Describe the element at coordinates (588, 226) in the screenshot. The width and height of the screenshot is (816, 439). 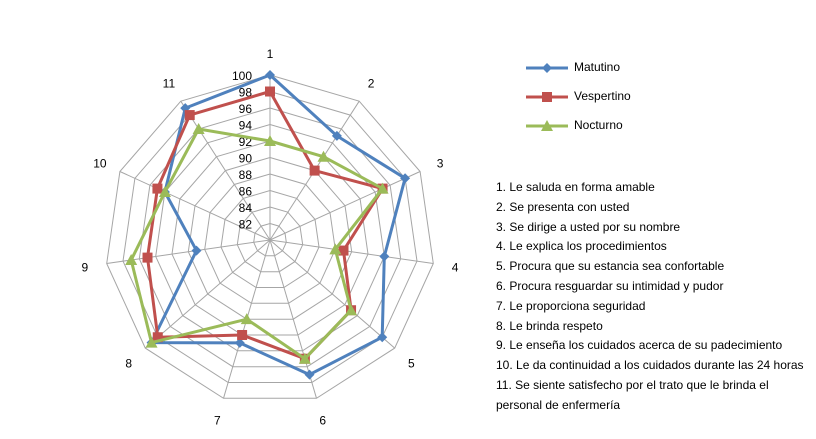
I see `note-item: 3. Se dirige a usted por su nombre` at that location.